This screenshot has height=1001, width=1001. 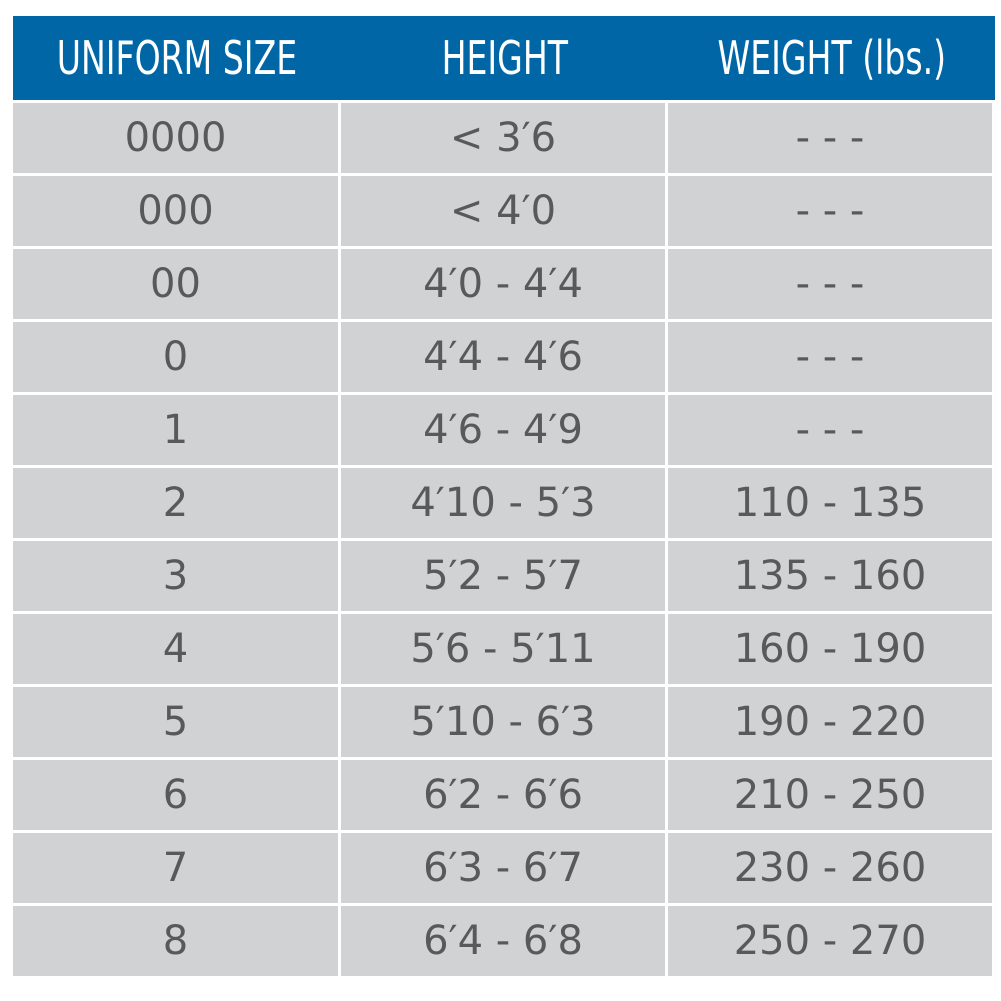 What do you see at coordinates (175, 284) in the screenshot?
I see `size-cell: 00` at bounding box center [175, 284].